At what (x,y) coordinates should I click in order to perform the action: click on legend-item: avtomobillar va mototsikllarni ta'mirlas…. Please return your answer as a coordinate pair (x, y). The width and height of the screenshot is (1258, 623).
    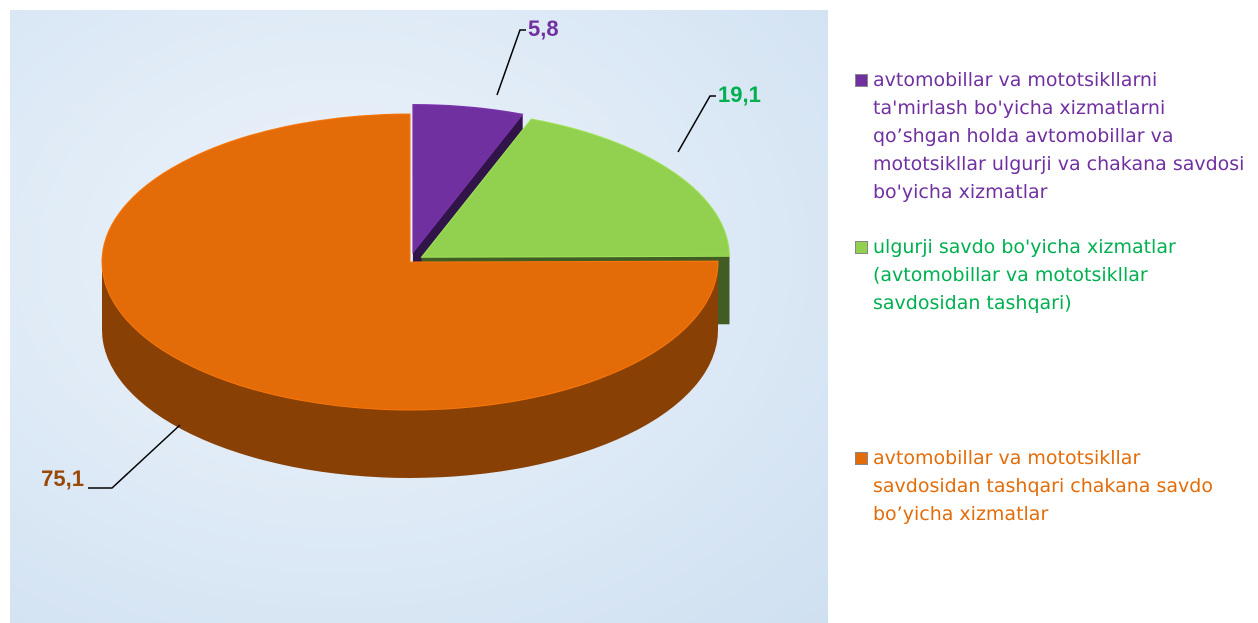
    Looking at the image, I should click on (1052, 136).